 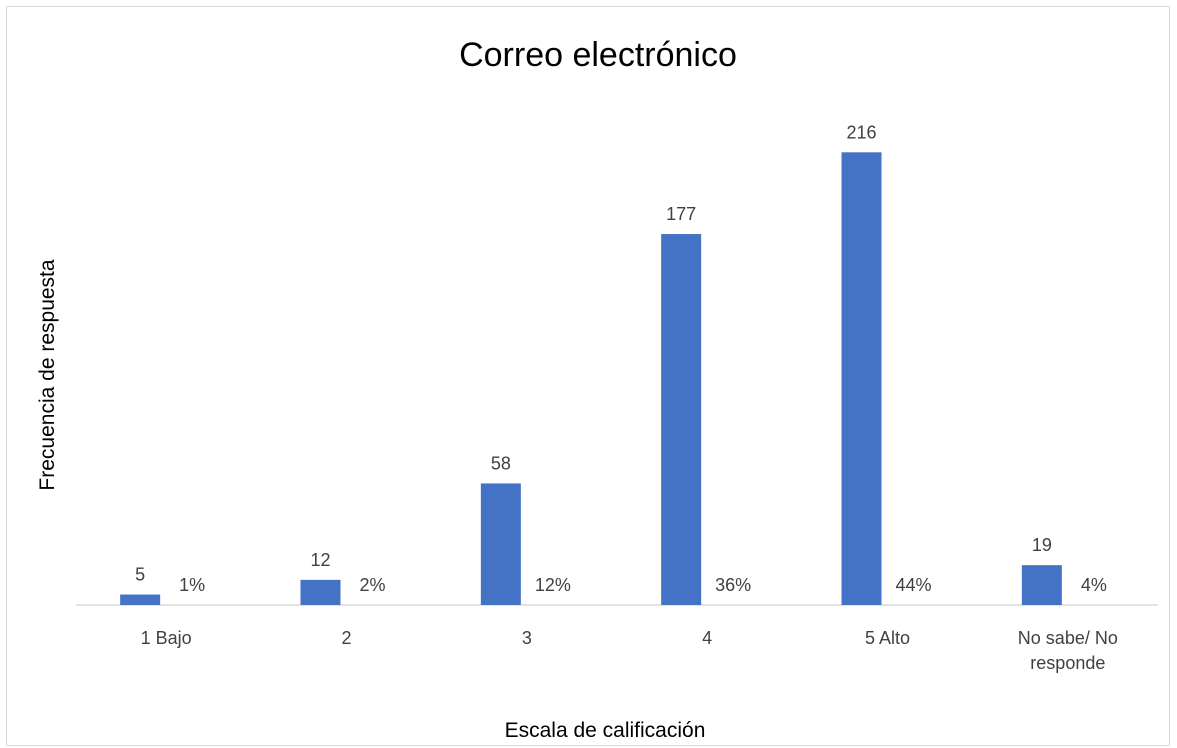 What do you see at coordinates (1094, 585) in the screenshot?
I see `data-label-percent: 4%` at bounding box center [1094, 585].